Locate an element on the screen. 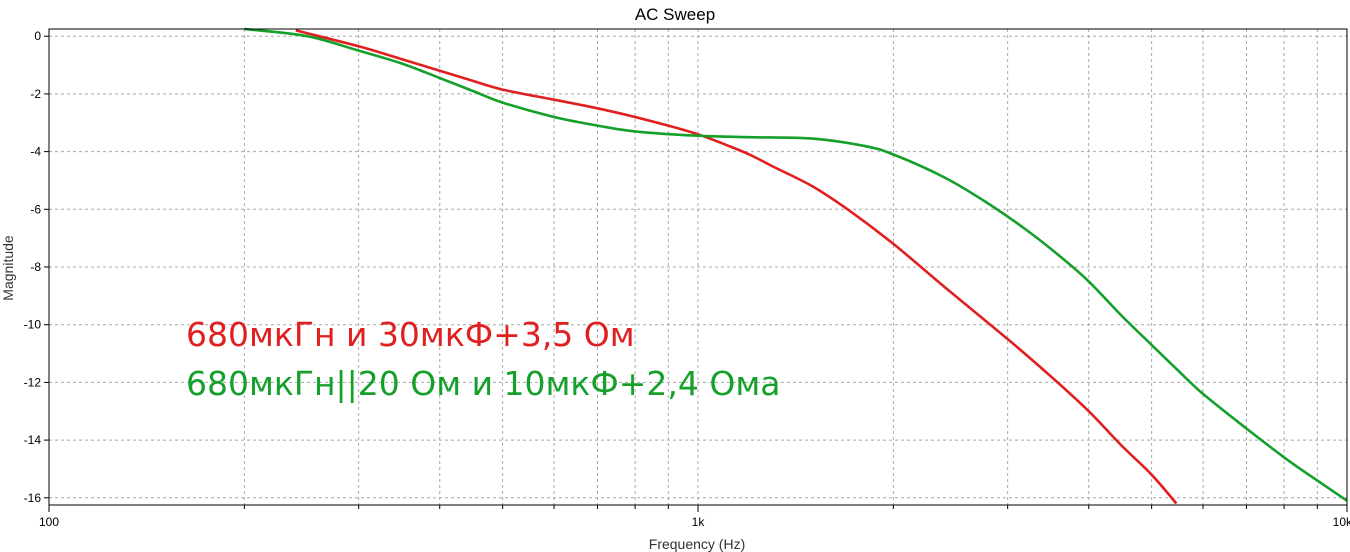 The width and height of the screenshot is (1350, 552). y-tick-label: -12 is located at coordinates (33, 382).